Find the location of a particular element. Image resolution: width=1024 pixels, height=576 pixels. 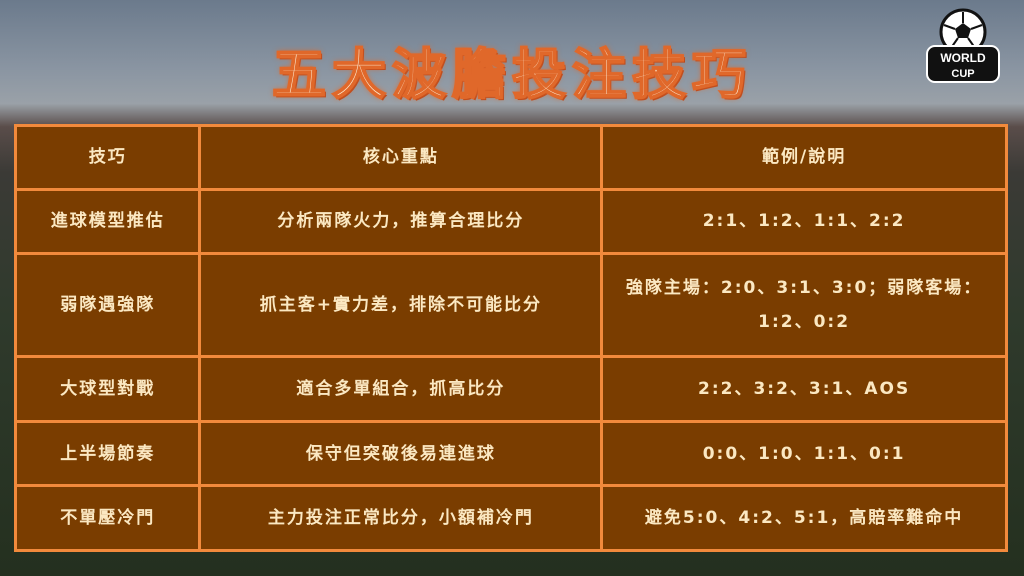

svg-text: CUP is located at coordinates (962, 74).